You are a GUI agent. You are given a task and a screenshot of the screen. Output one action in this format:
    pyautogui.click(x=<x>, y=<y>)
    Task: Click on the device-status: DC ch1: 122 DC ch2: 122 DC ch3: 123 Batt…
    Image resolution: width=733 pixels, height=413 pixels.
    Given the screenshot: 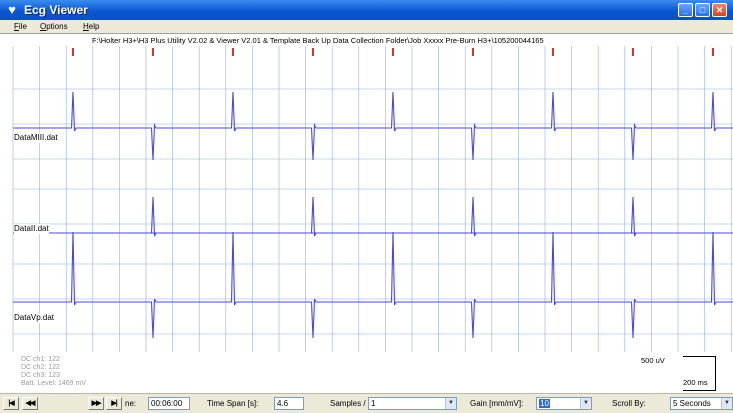 What is the action you would take?
    pyautogui.click(x=53, y=372)
    